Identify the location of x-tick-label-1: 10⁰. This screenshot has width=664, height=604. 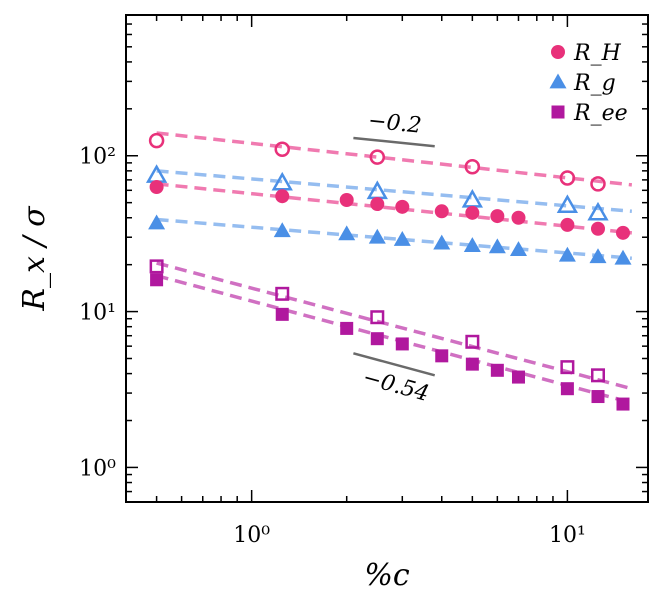
(251, 535).